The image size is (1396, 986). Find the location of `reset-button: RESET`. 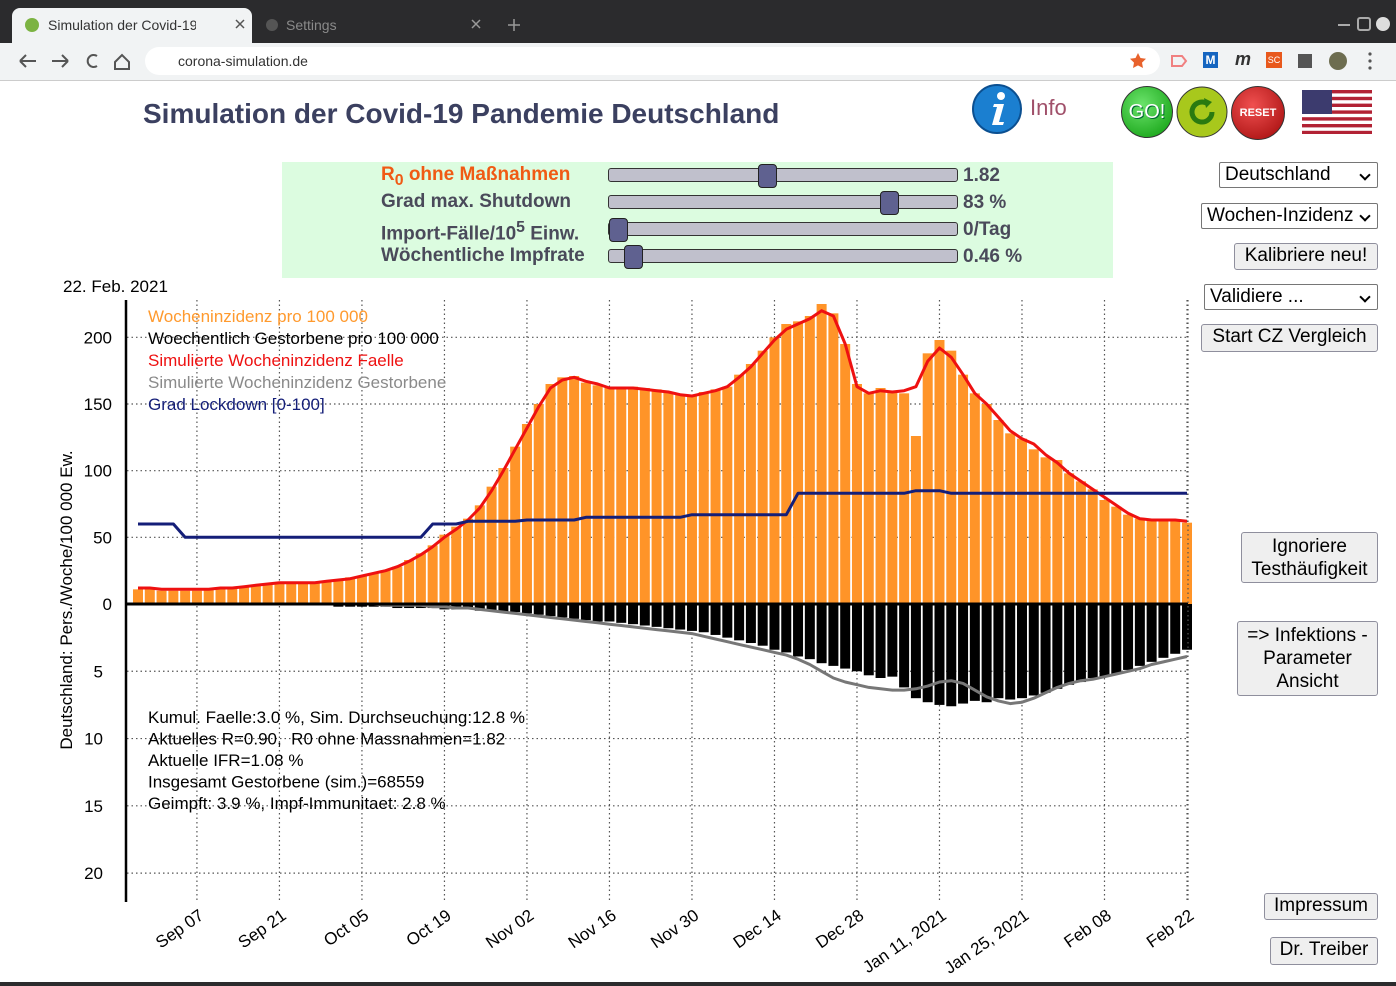

reset-button: RESET is located at coordinates (1258, 113).